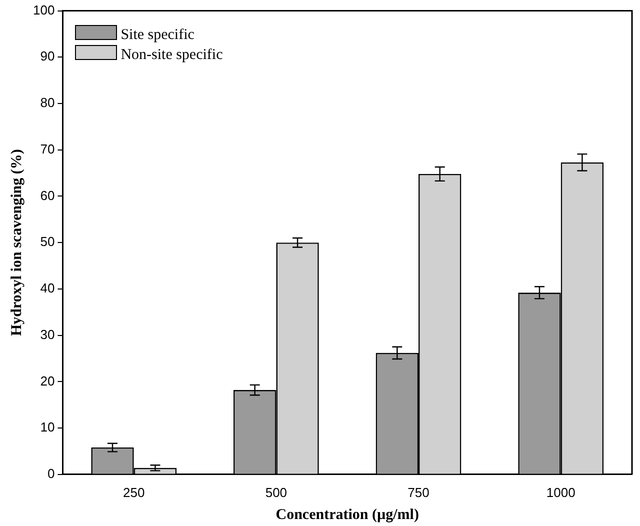 This screenshot has height=526, width=640. I want to click on y-tick-label: 20, so click(47, 380).